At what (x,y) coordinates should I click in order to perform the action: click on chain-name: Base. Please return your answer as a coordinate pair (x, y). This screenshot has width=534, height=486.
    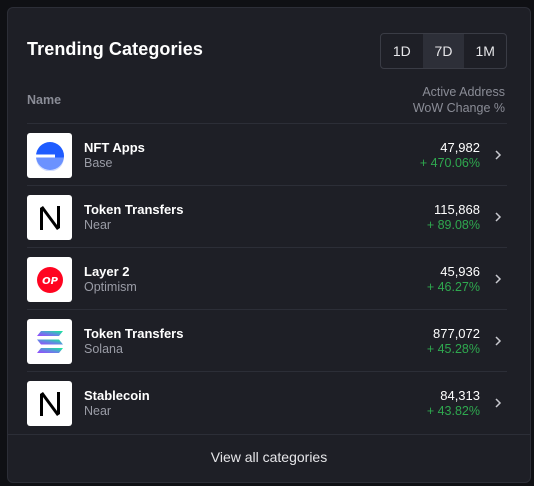
    Looking at the image, I should click on (98, 163).